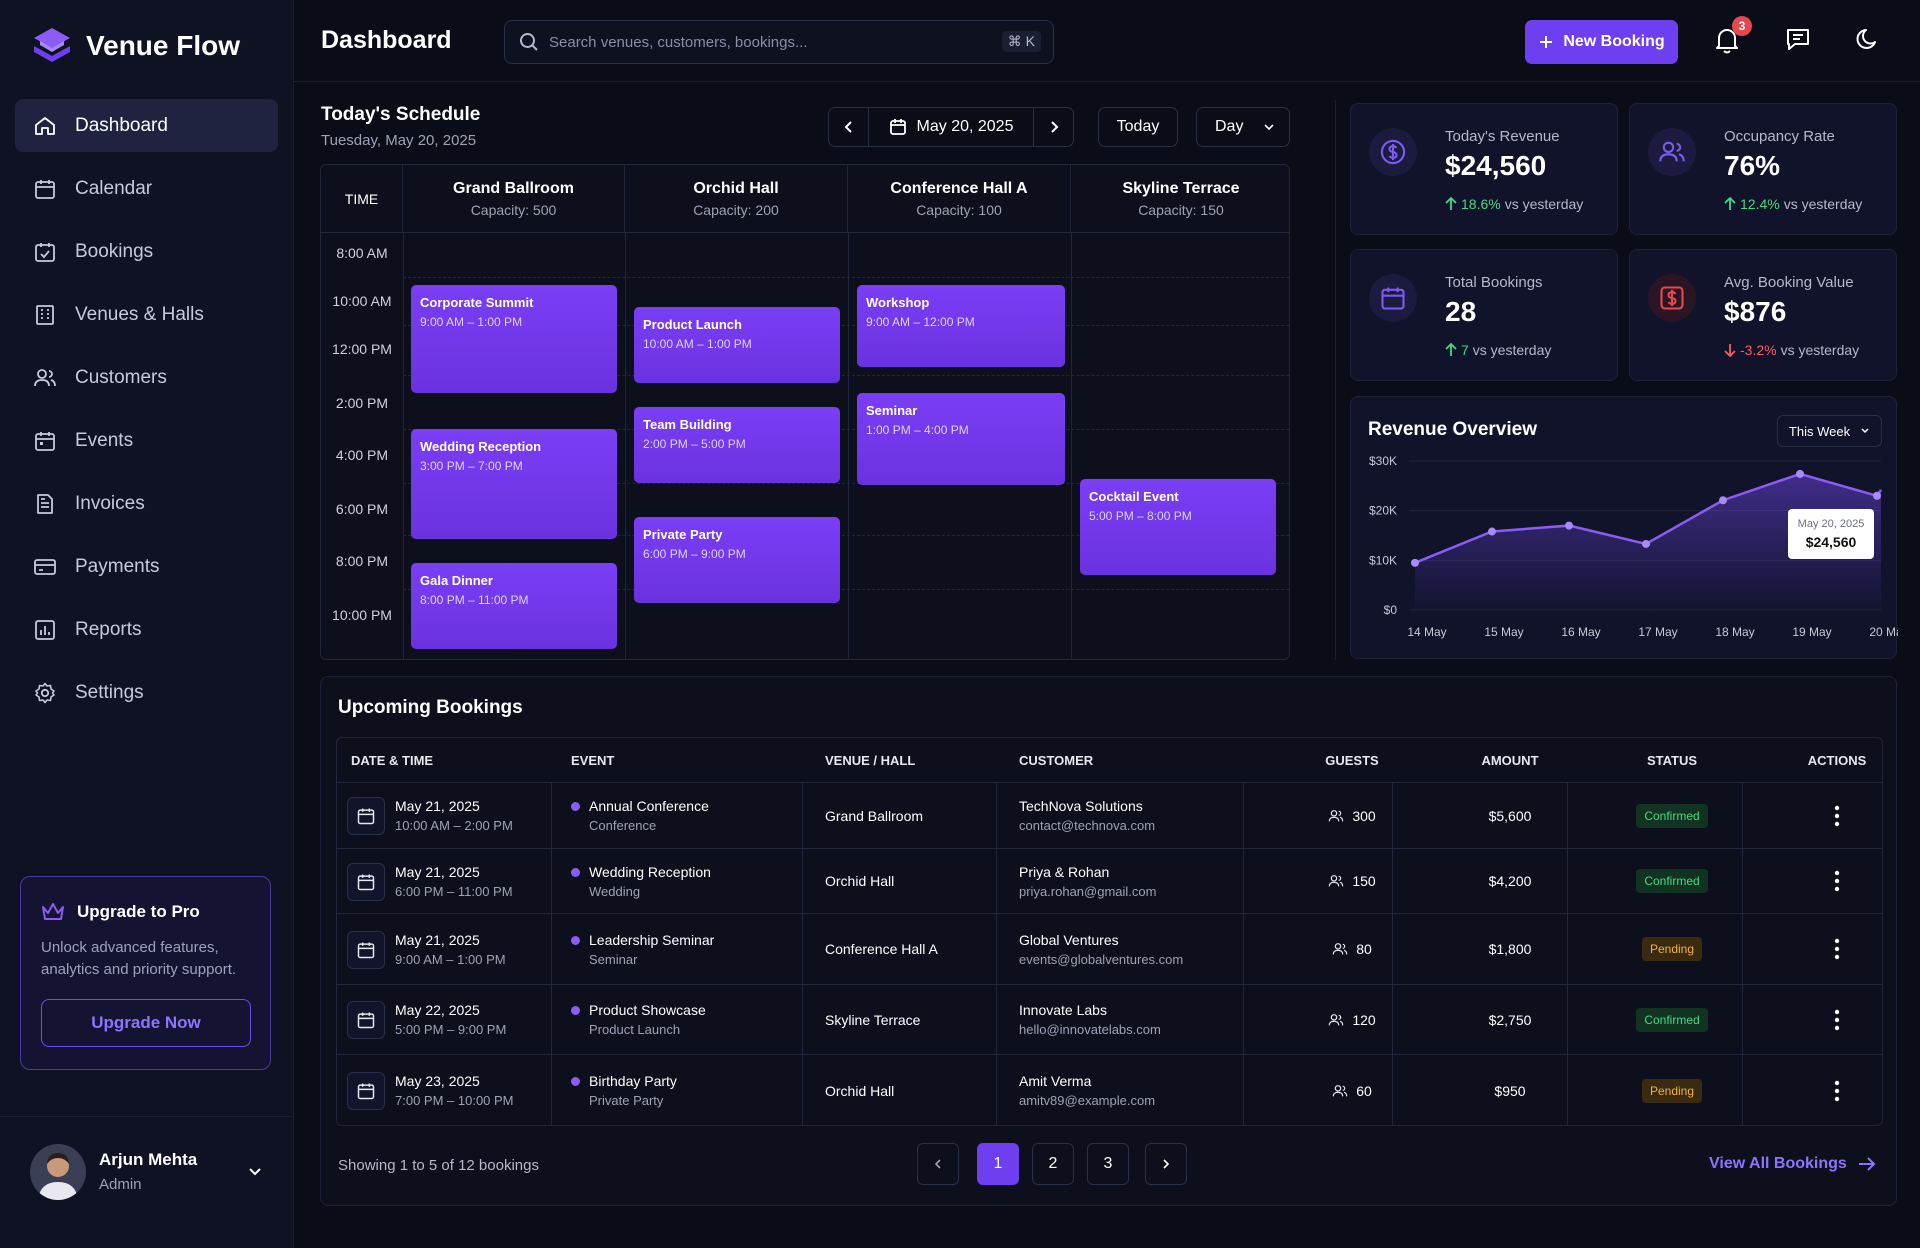 This screenshot has width=1920, height=1248. Describe the element at coordinates (146, 503) in the screenshot. I see `sidebar-item-invoices: Invoices` at that location.